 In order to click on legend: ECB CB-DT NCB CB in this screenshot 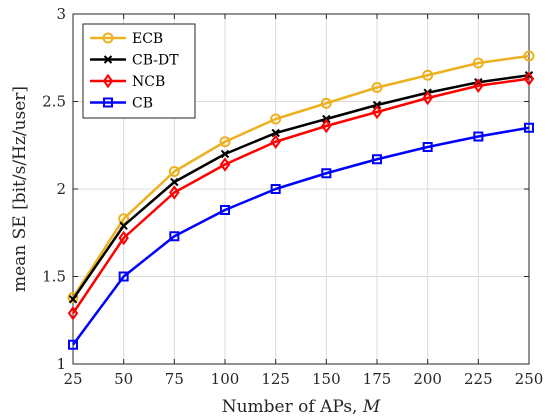, I will do `click(139, 71)`.